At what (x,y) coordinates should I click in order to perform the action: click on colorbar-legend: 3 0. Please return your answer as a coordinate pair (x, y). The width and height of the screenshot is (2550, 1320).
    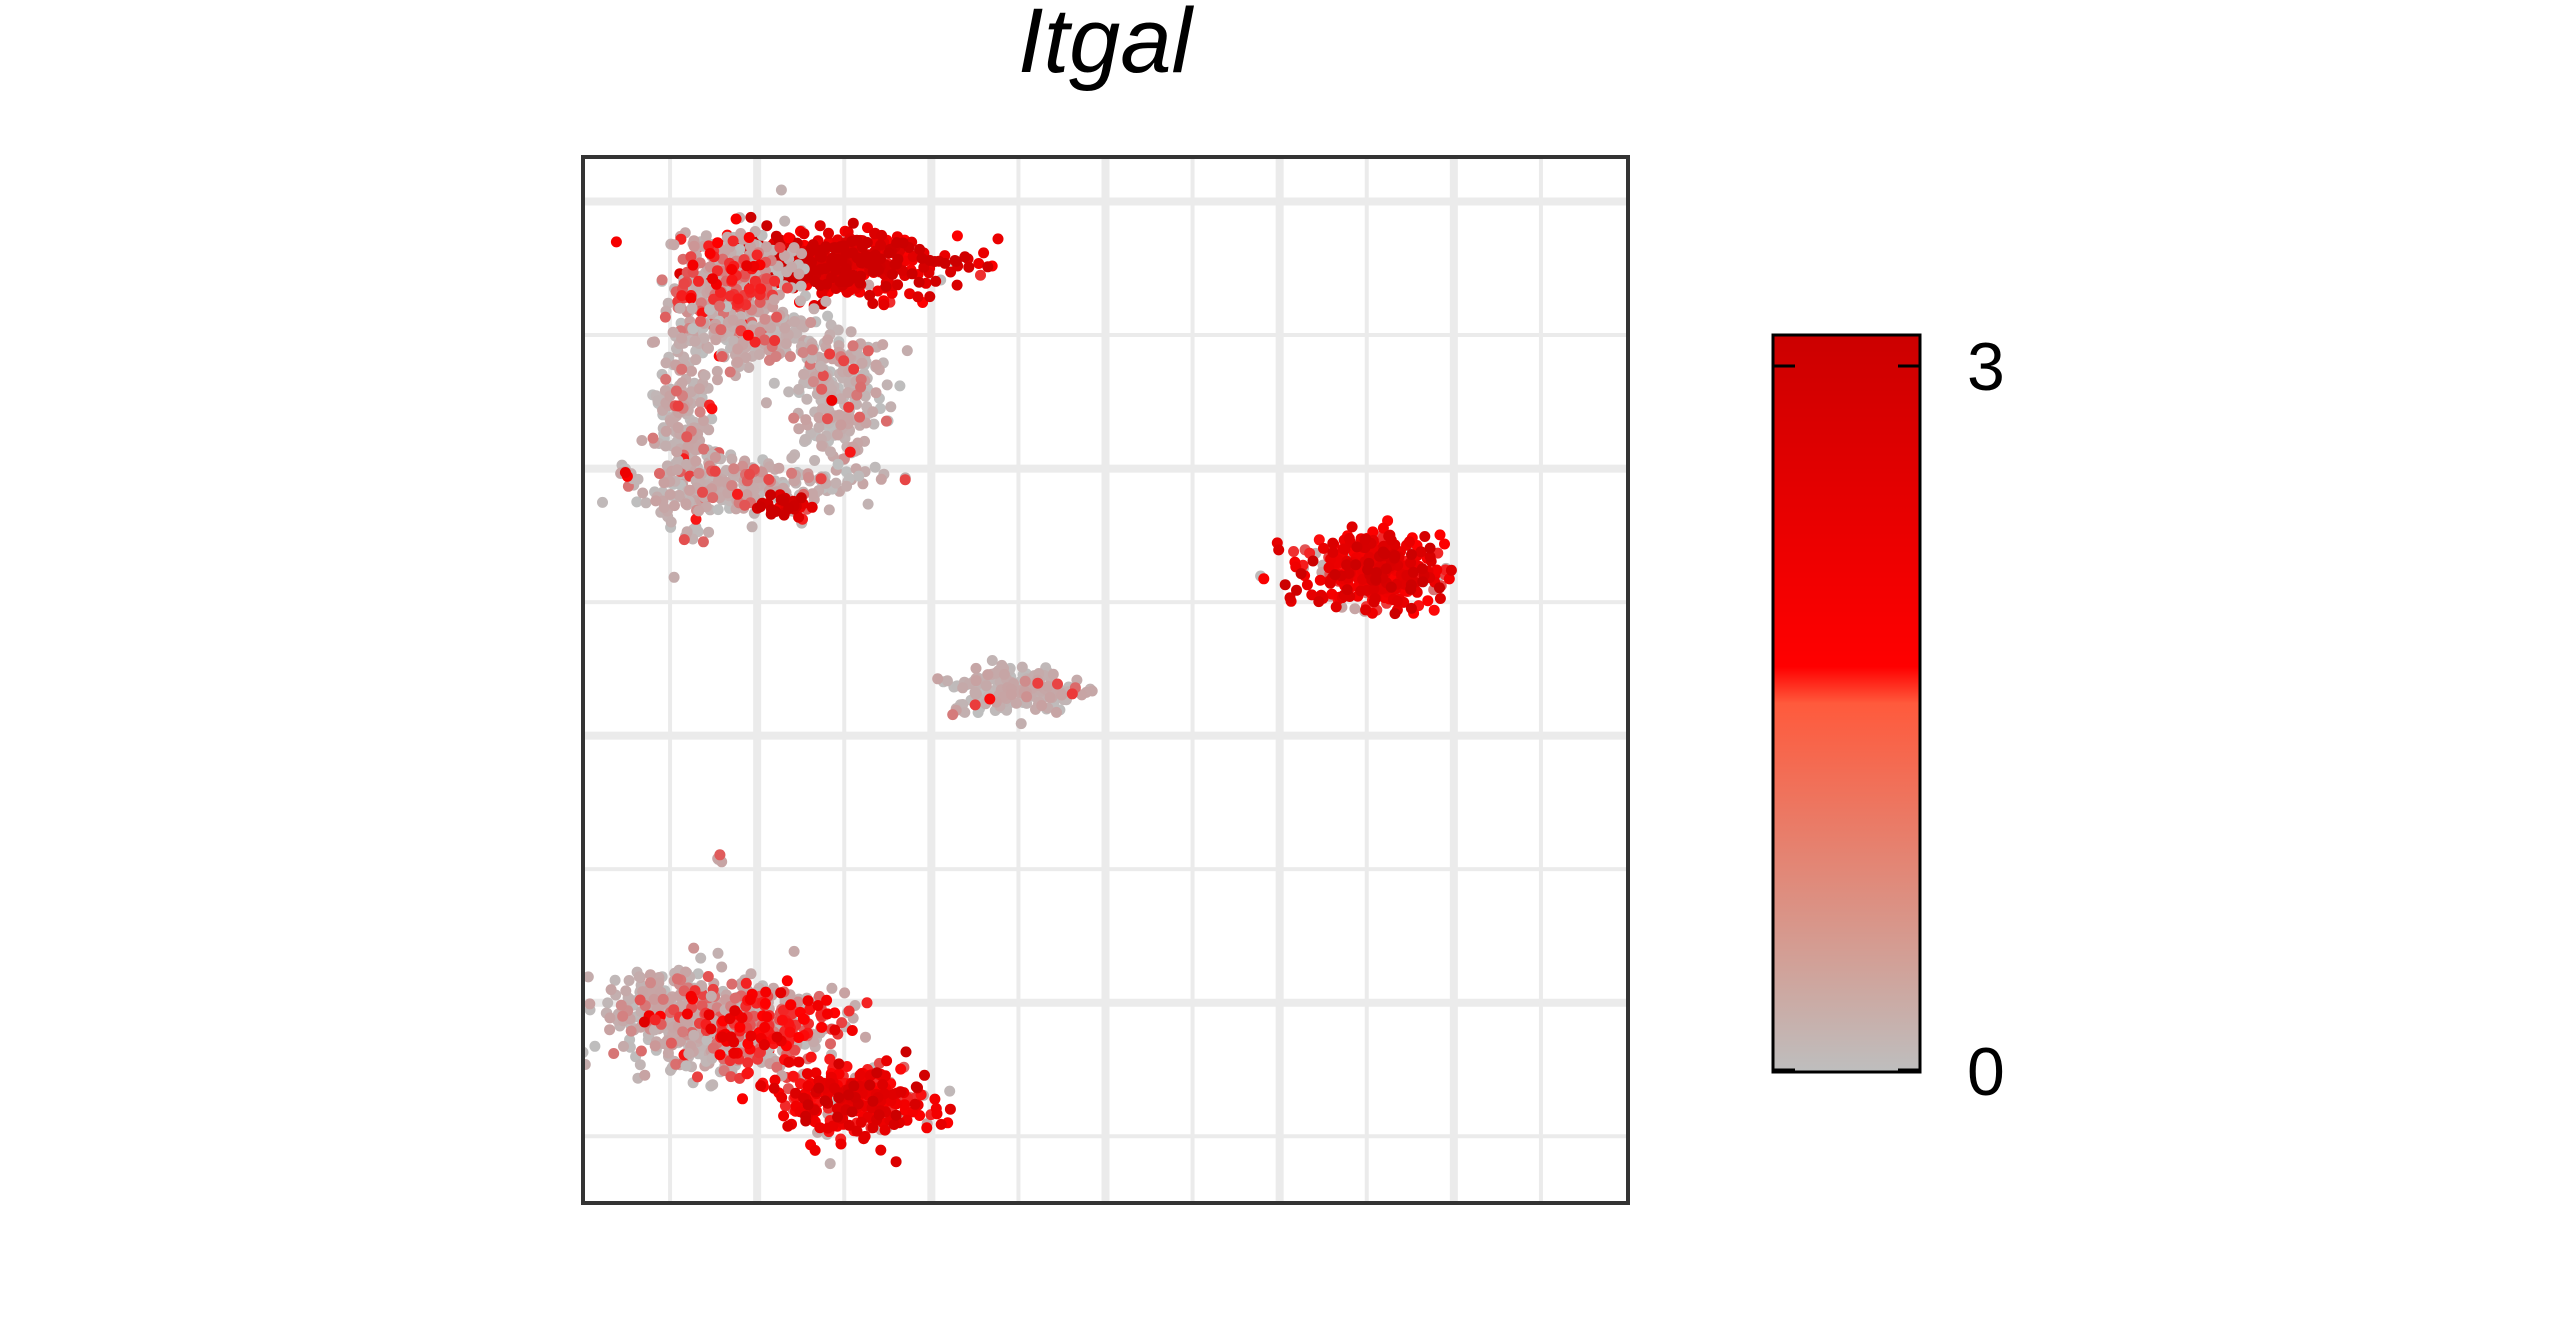
    Looking at the image, I should click on (1888, 719).